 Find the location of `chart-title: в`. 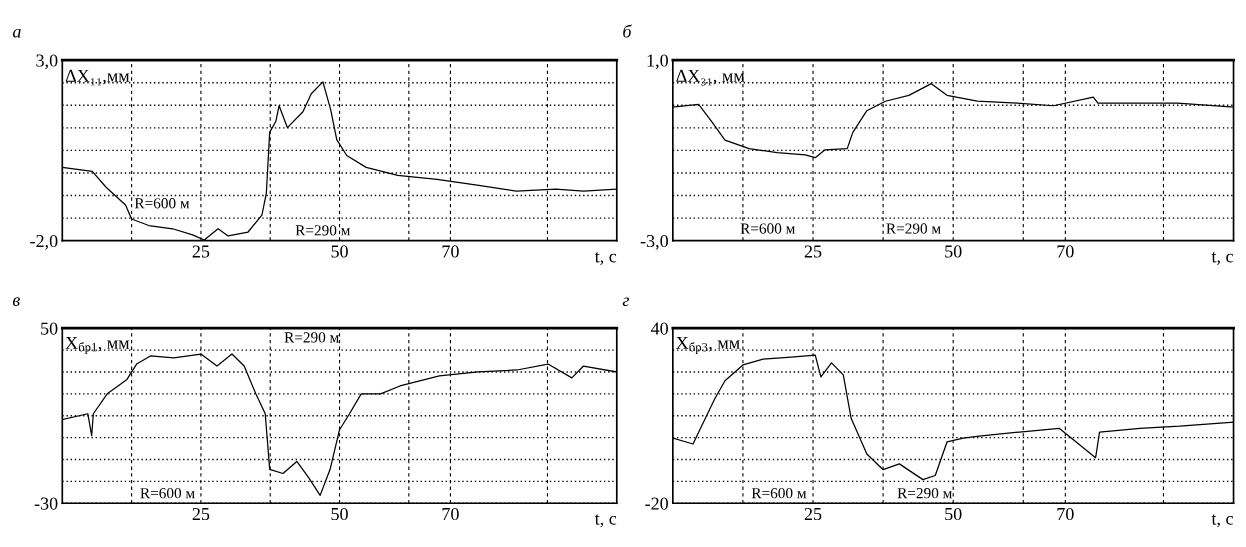

chart-title: в is located at coordinates (16, 302).